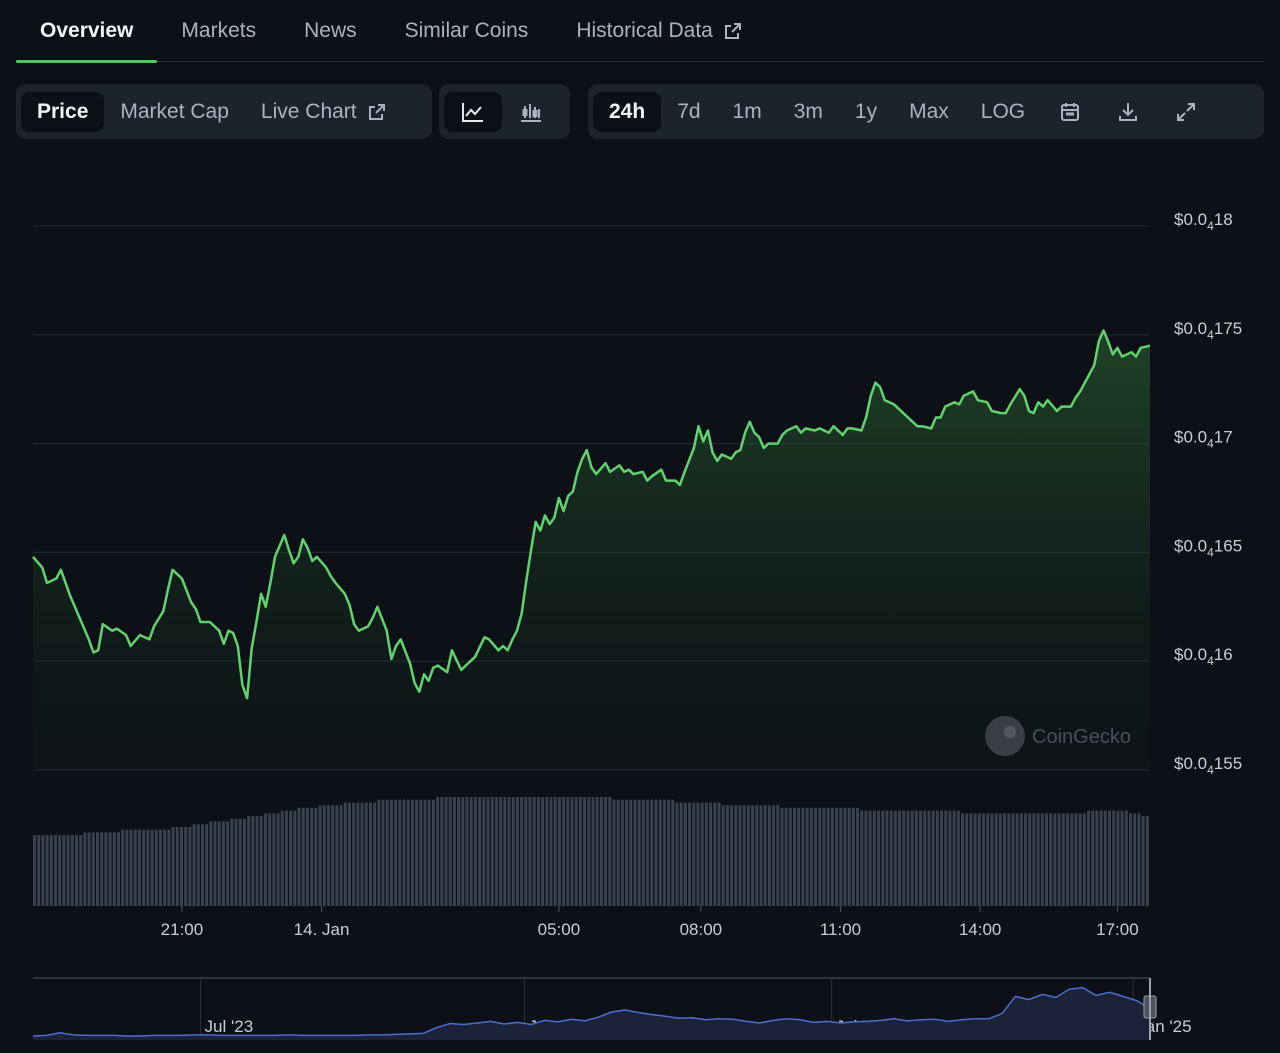 Image resolution: width=1280 pixels, height=1053 pixels. Describe the element at coordinates (182, 929) in the screenshot. I see `x-tick-label: 21:00` at that location.